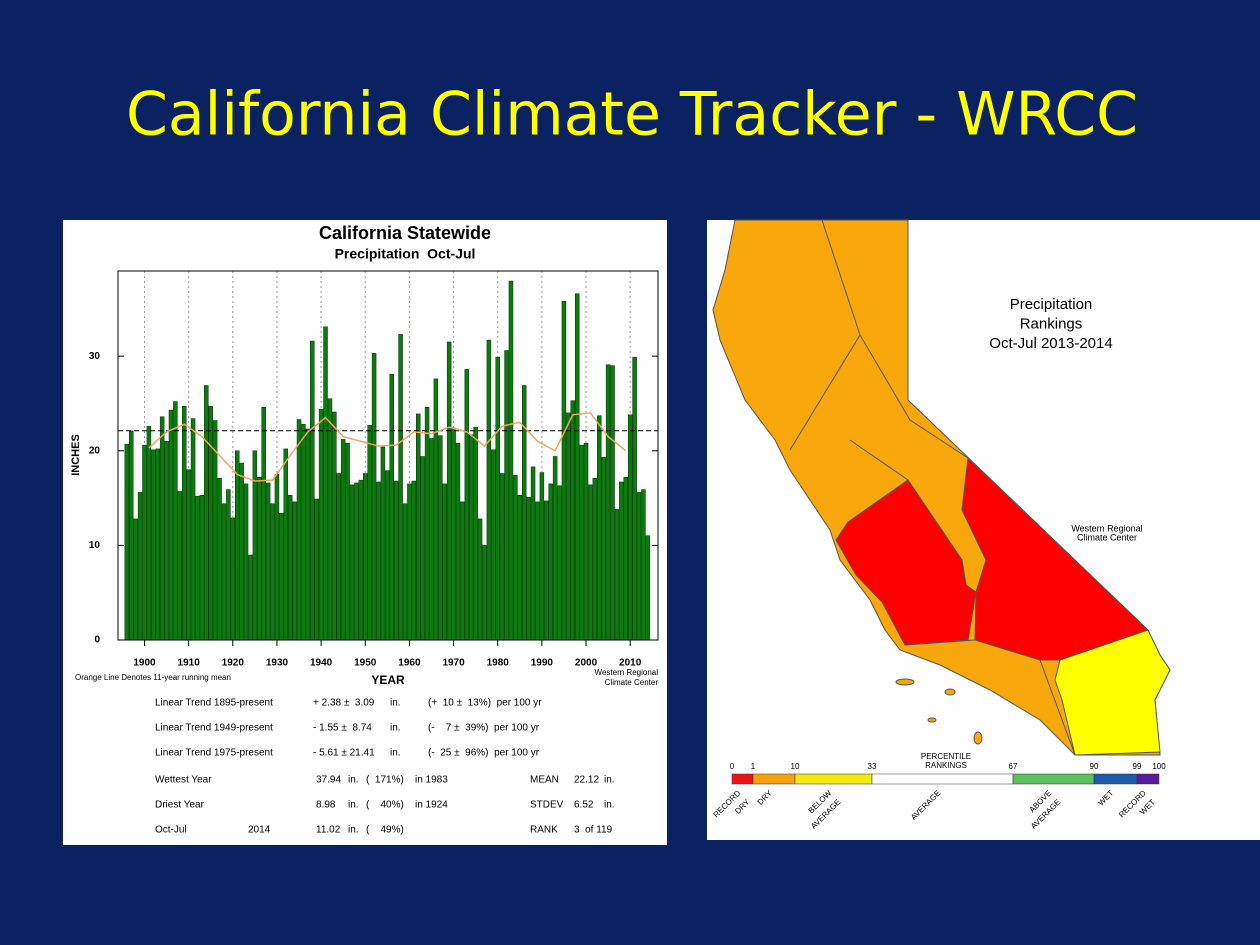 This screenshot has width=1260, height=945. I want to click on island, so click(950, 692).